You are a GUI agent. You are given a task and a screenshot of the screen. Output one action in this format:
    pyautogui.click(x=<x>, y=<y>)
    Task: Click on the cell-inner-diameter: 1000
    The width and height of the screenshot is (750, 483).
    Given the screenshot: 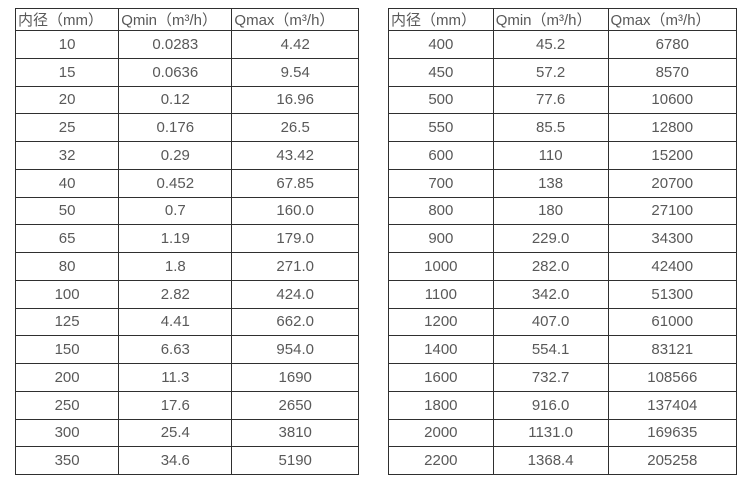 What is the action you would take?
    pyautogui.click(x=441, y=266)
    